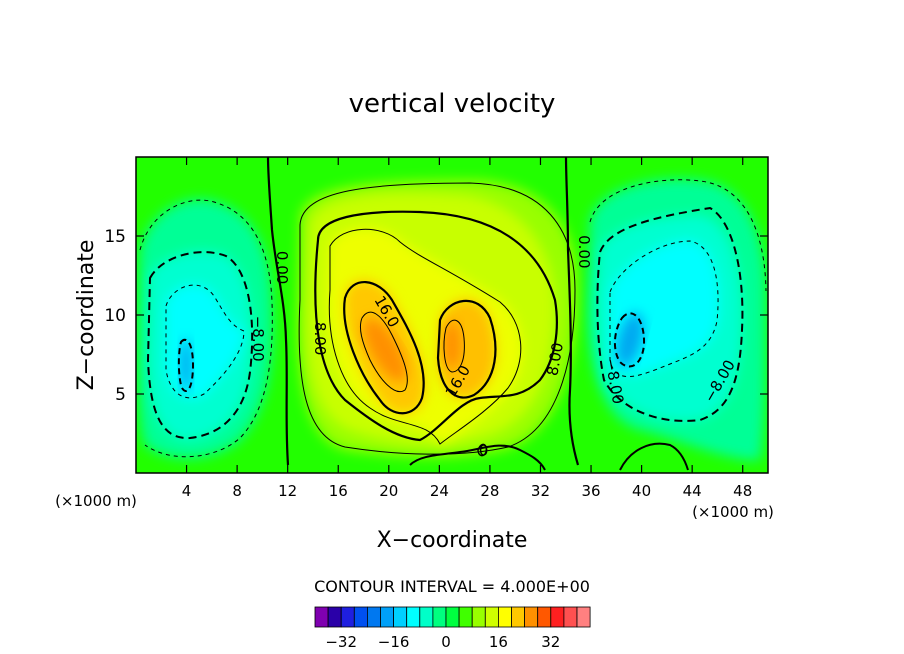  Describe the element at coordinates (498, 642) in the screenshot. I see `colorbar-tick-label: 16` at that location.